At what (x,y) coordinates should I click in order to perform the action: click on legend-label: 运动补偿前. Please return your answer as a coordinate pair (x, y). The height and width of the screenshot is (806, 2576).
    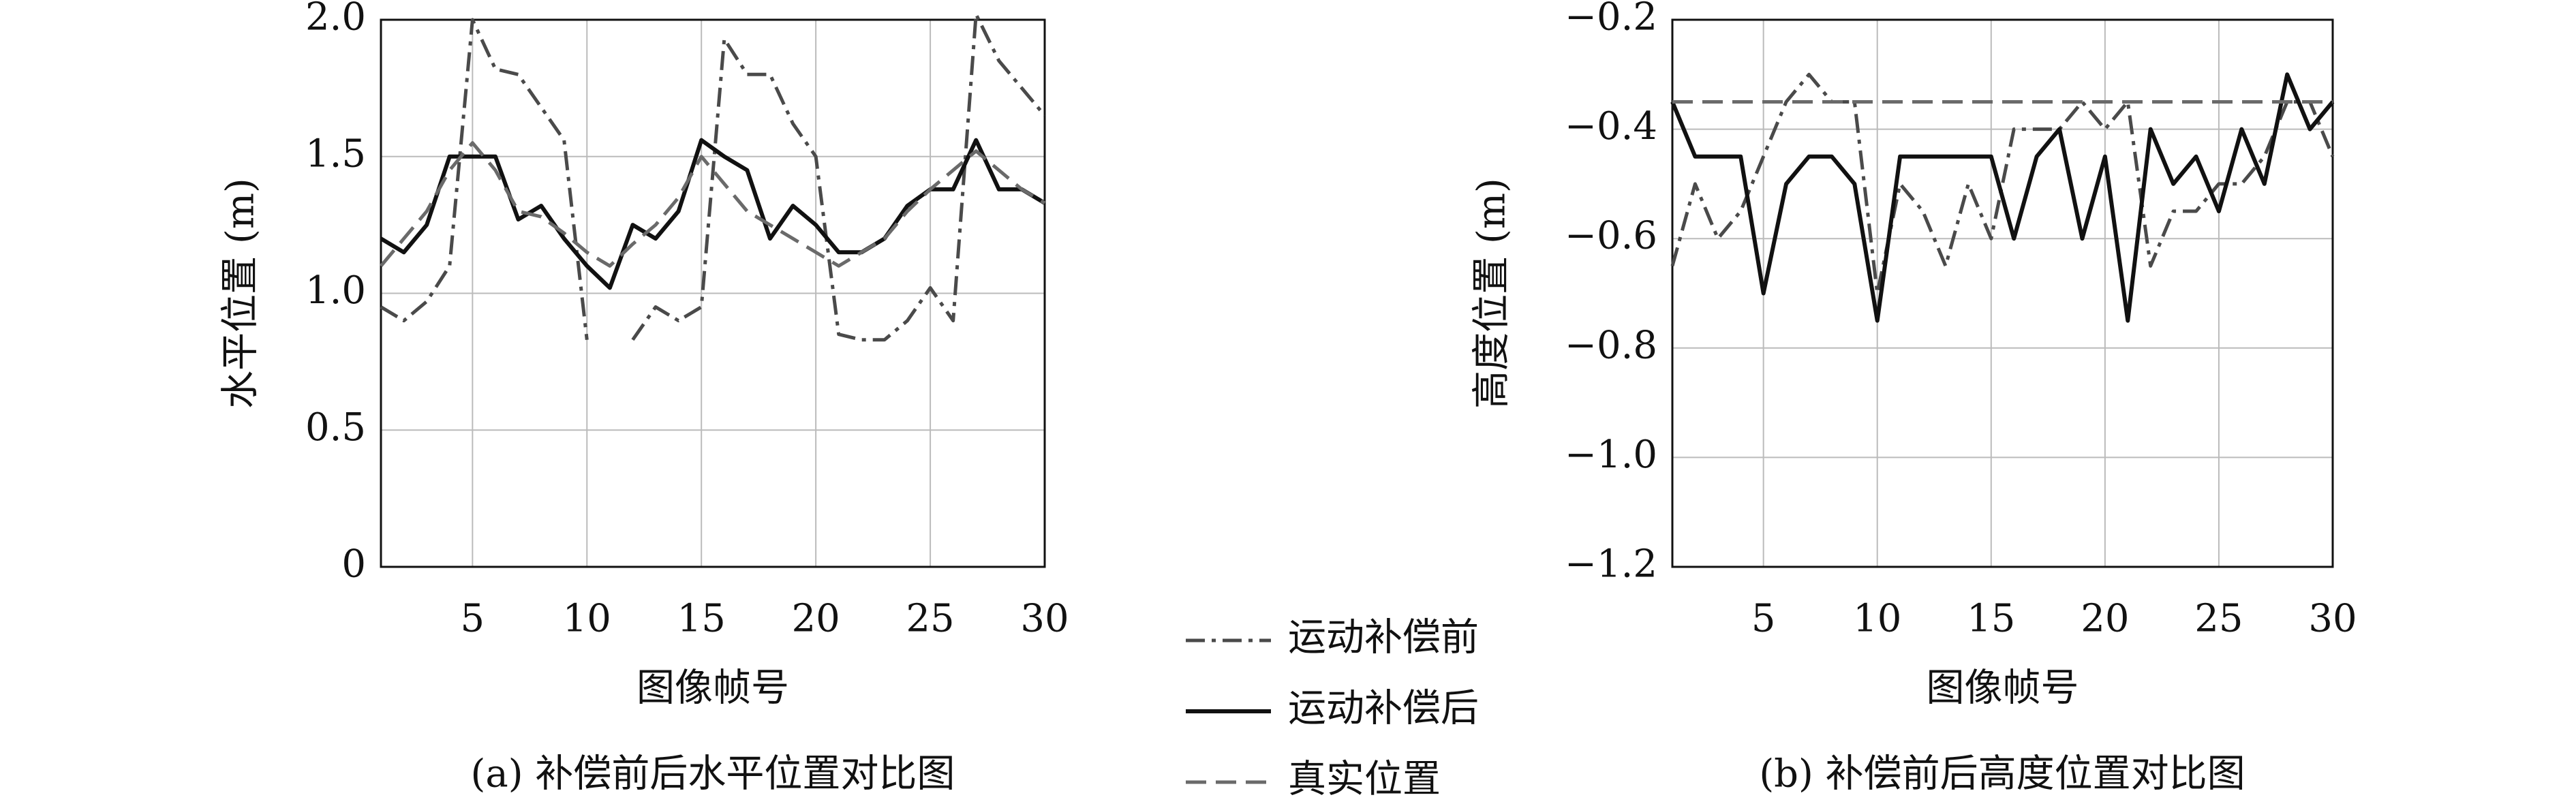
    Looking at the image, I should click on (1383, 638).